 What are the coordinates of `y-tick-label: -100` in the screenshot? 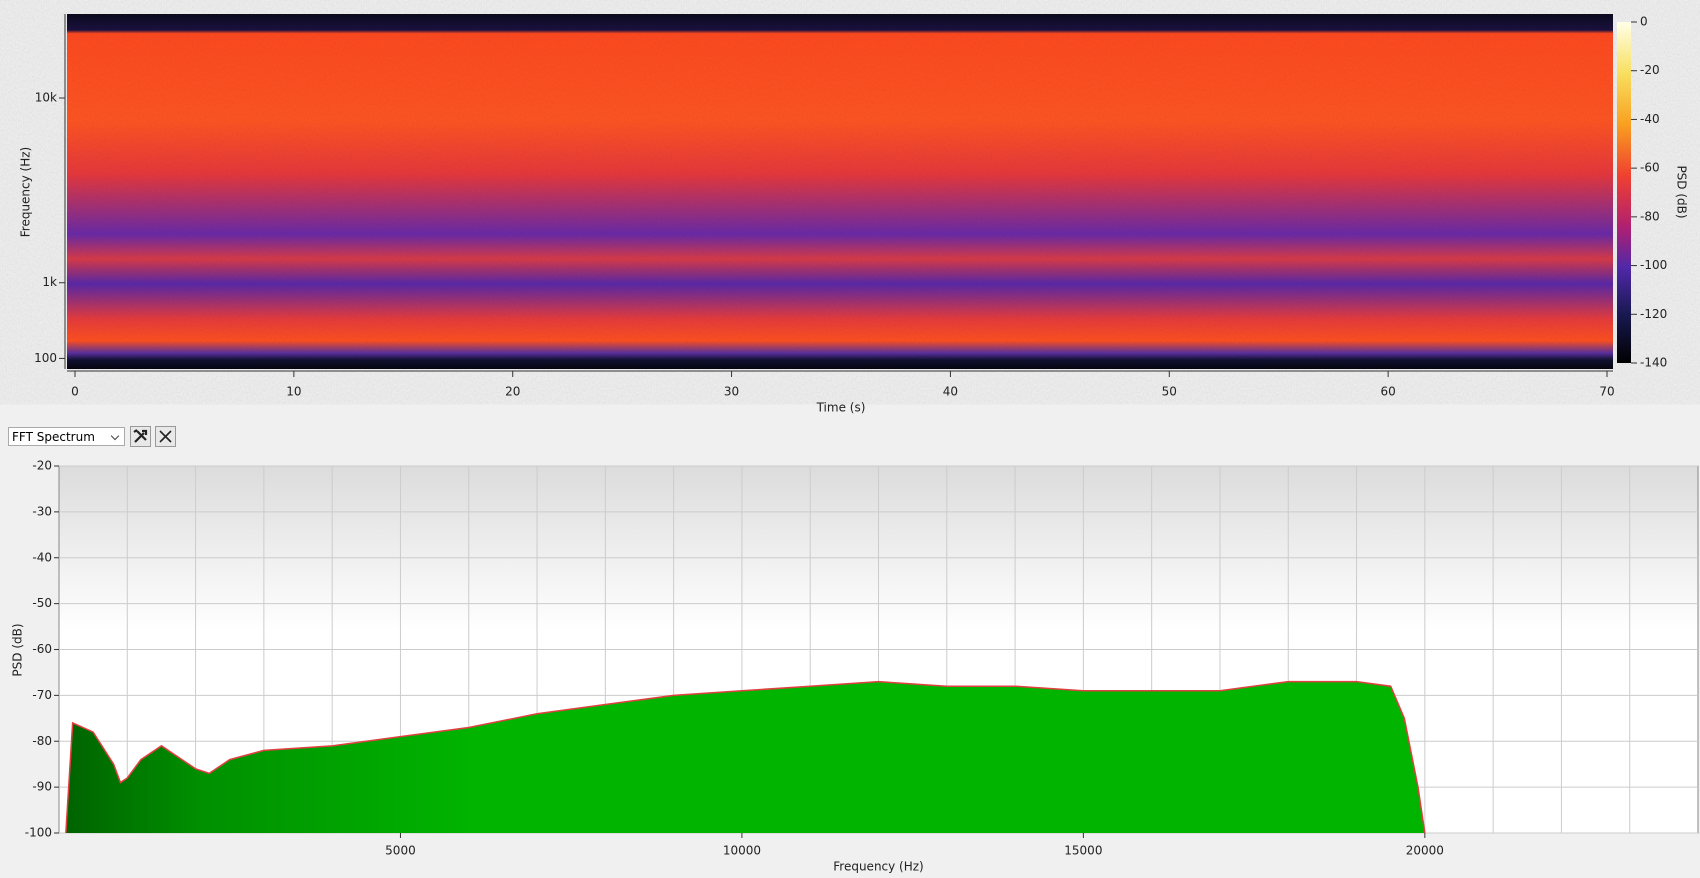 It's located at (38, 833).